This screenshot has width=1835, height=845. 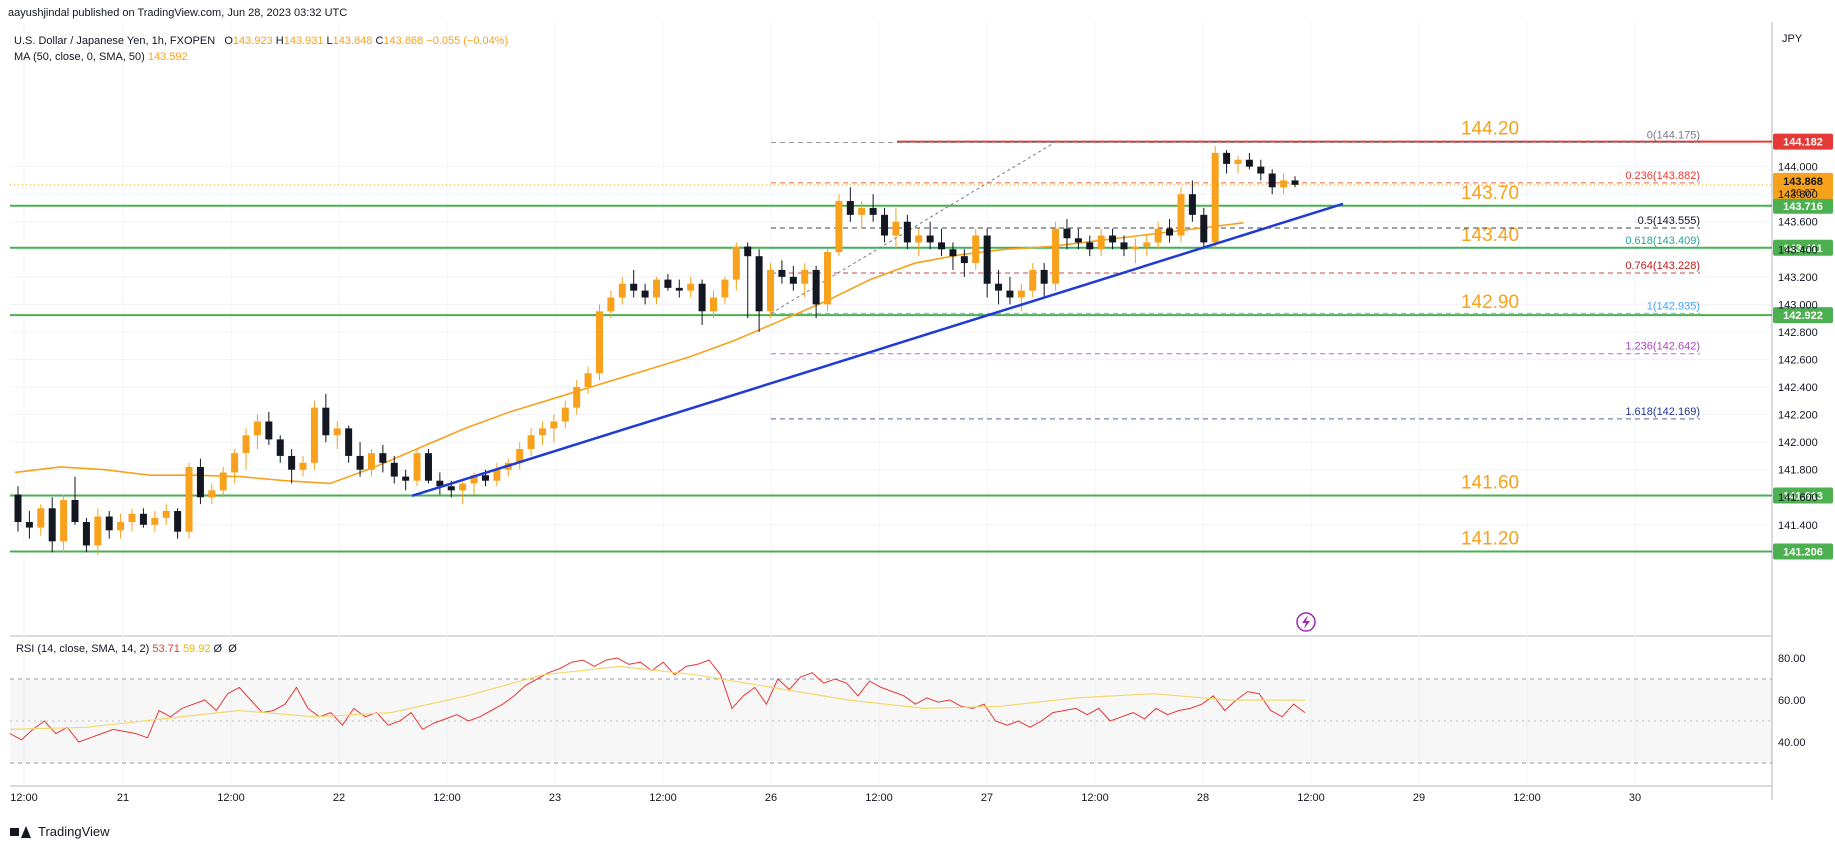 What do you see at coordinates (1203, 798) in the screenshot?
I see `time-tick-label: 28` at bounding box center [1203, 798].